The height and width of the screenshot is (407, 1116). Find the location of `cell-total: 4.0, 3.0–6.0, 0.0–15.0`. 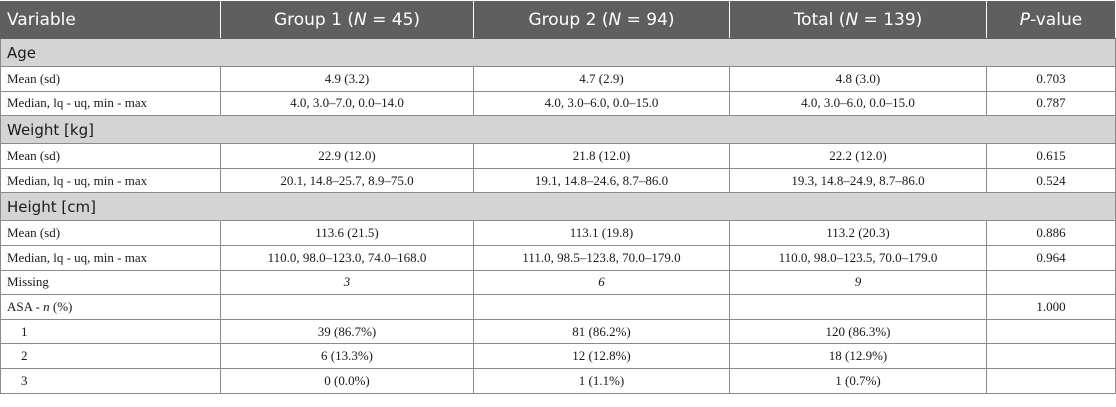

cell-total: 4.0, 3.0–6.0, 0.0–15.0 is located at coordinates (858, 103).